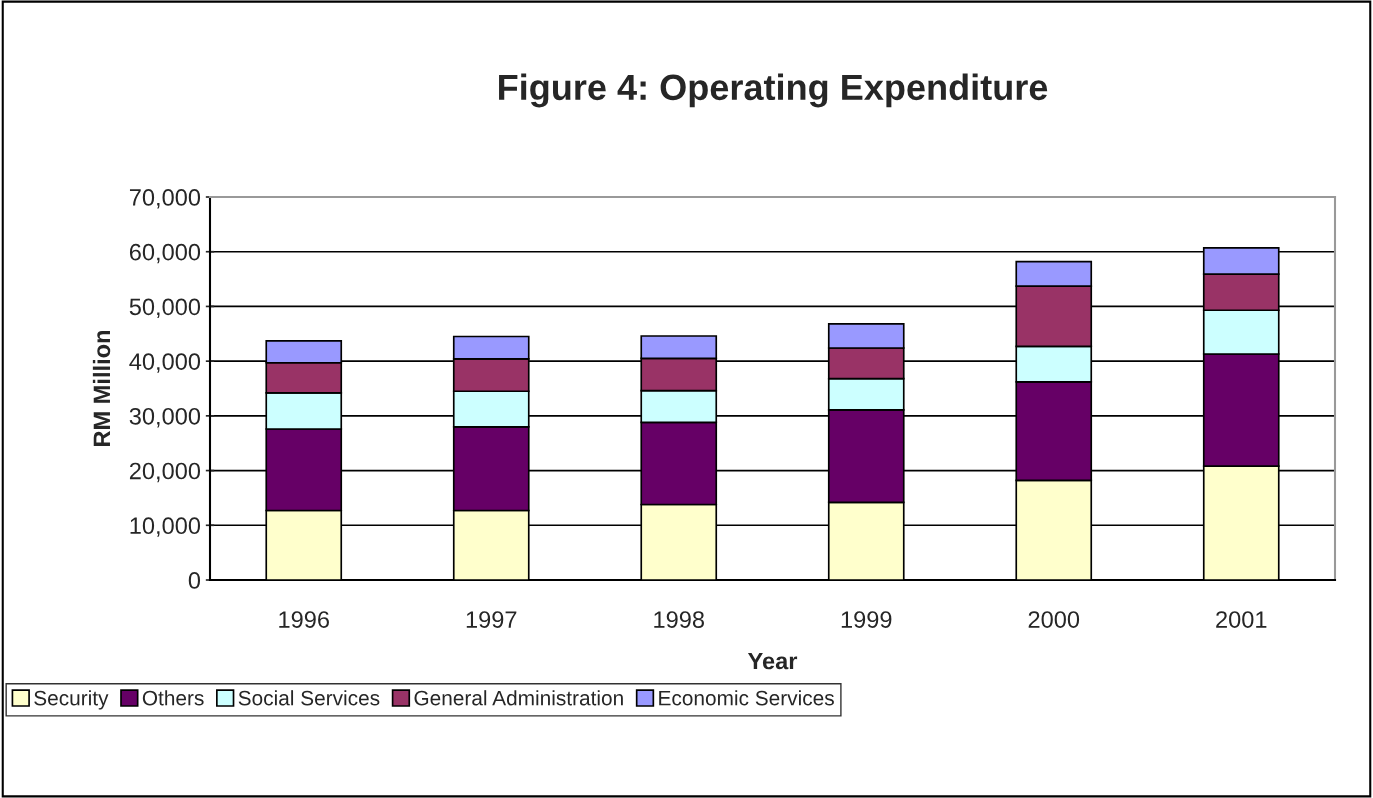 The width and height of the screenshot is (1373, 798). I want to click on x-tick-label: 1996, so click(304, 619).